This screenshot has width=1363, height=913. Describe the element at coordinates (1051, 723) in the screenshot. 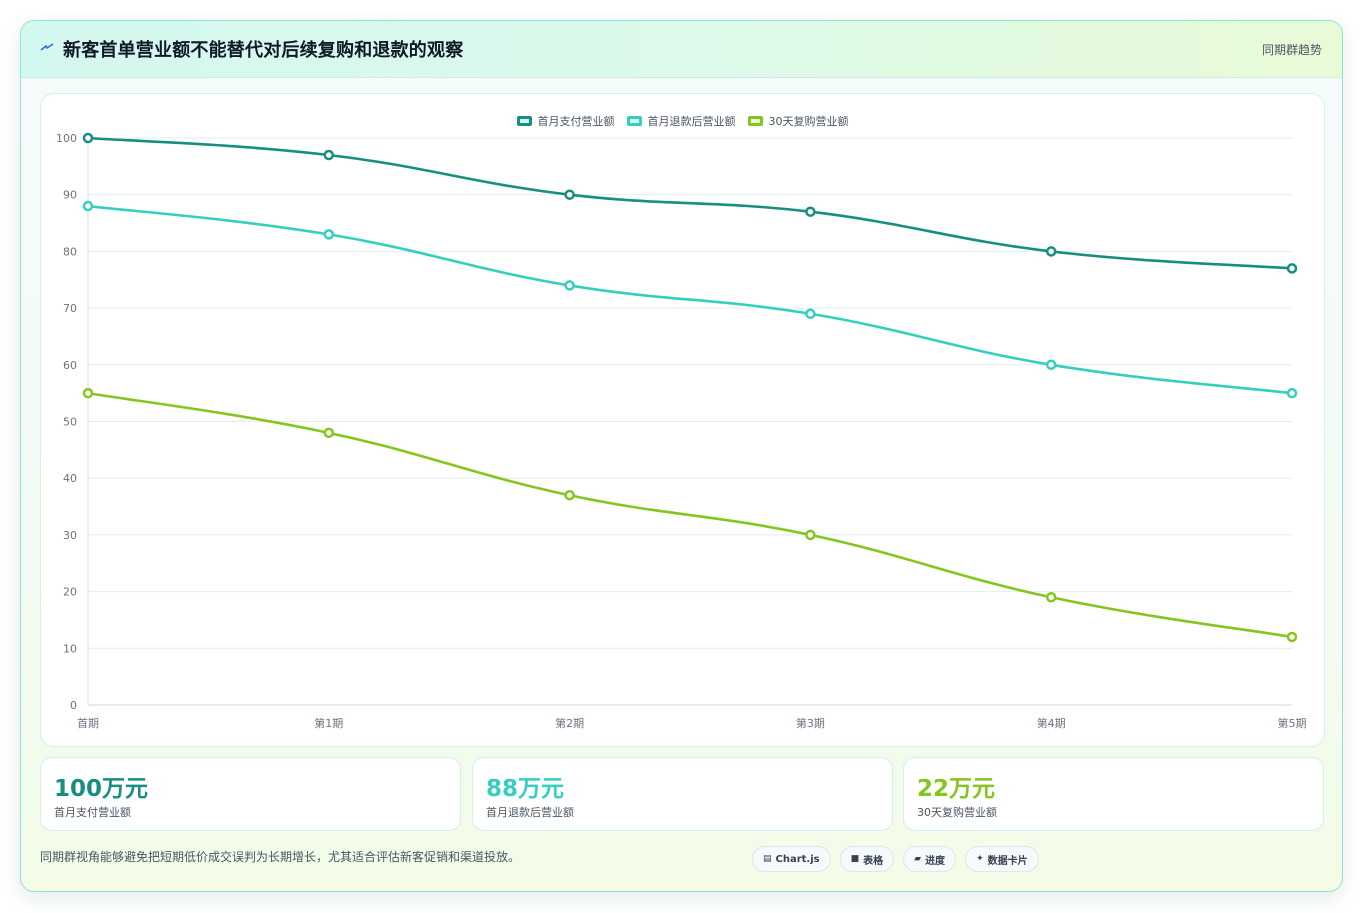

I see `x-tick-label: 第4期` at that location.